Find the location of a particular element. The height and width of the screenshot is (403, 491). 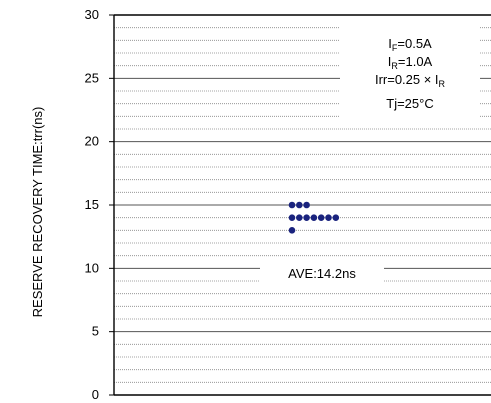

average-label-bg is located at coordinates (322, 273).